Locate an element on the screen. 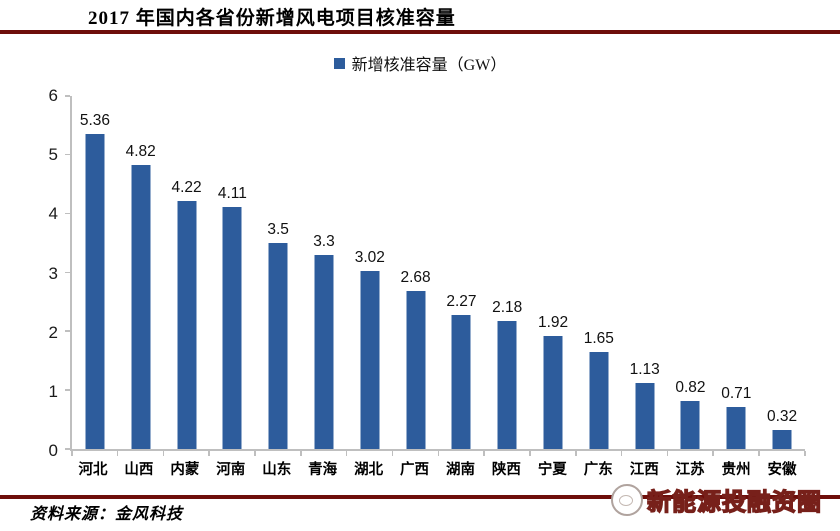 This screenshot has height=531, width=840. x-tick-label: 广西 is located at coordinates (415, 470).